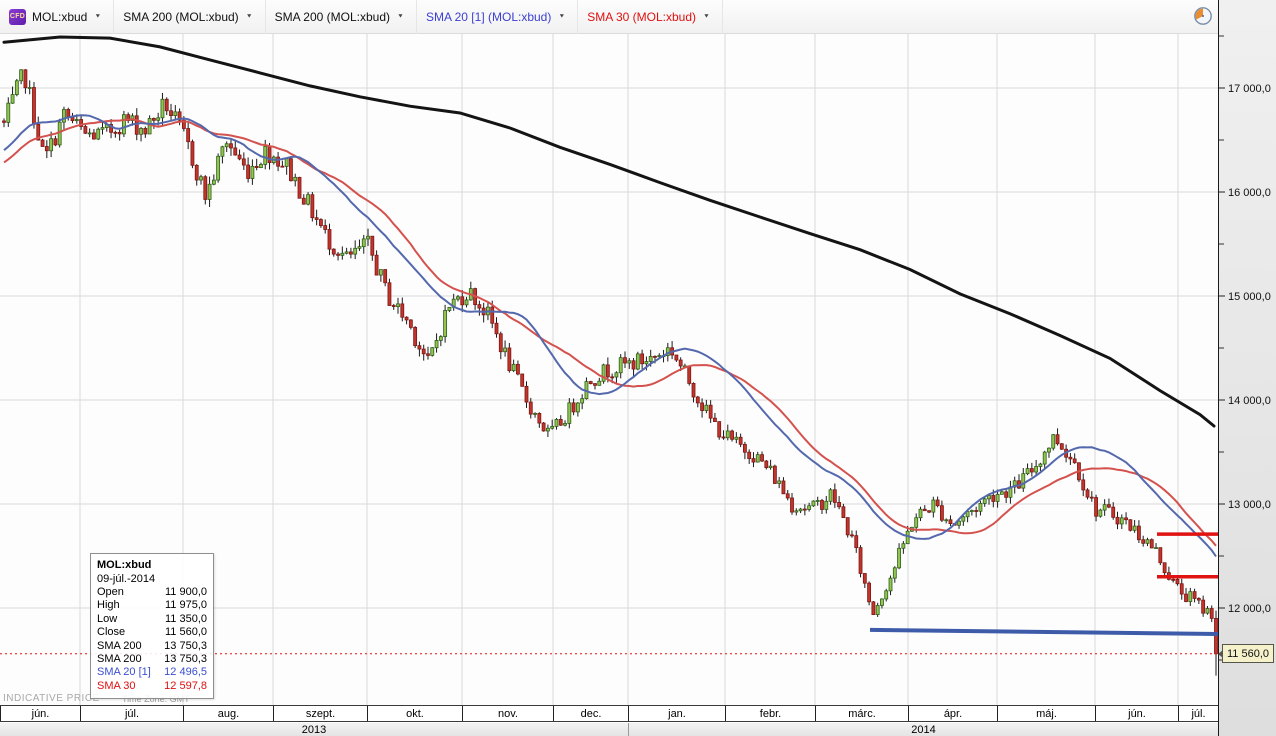  What do you see at coordinates (1249, 297) in the screenshot?
I see `svg-text: 15 000,0` at bounding box center [1249, 297].